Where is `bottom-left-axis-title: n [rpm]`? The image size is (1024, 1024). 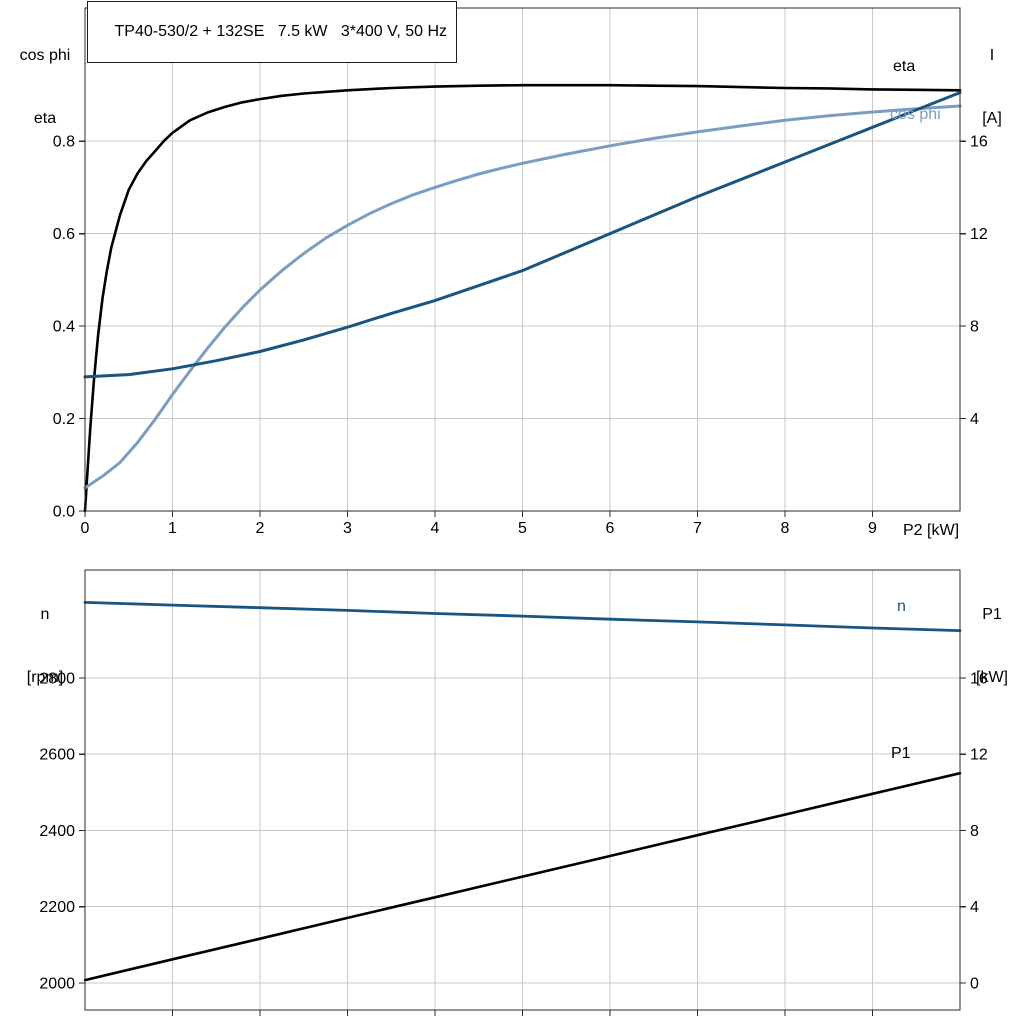 bottom-left-axis-title: n [rpm] is located at coordinates (45, 646).